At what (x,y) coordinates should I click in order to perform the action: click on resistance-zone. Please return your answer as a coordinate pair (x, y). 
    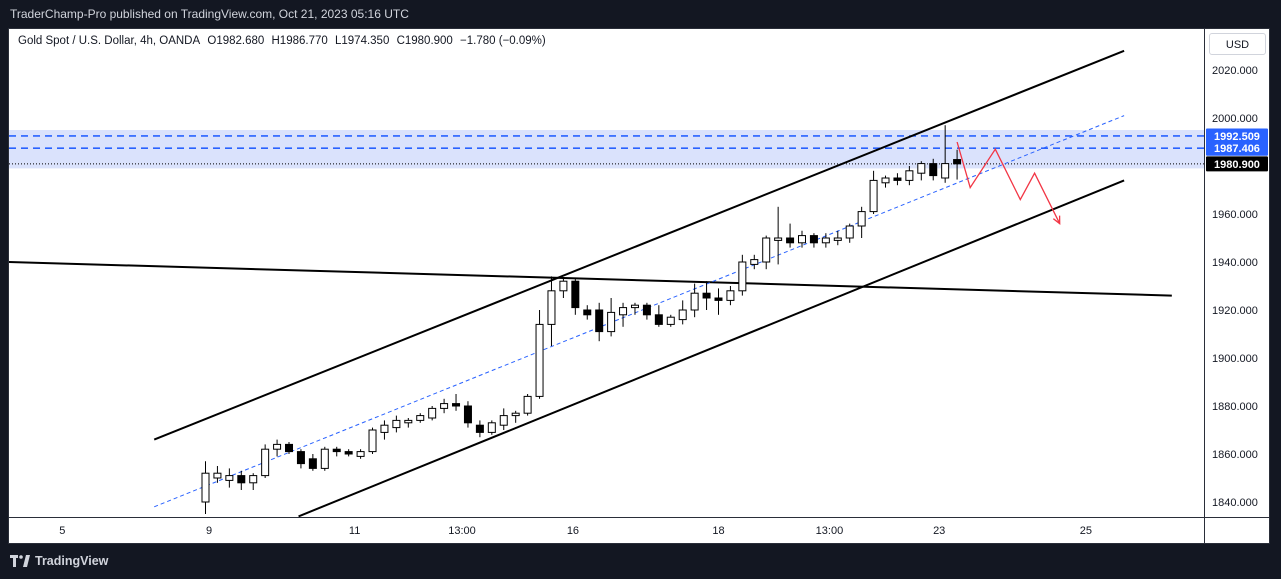
    Looking at the image, I should click on (606, 149).